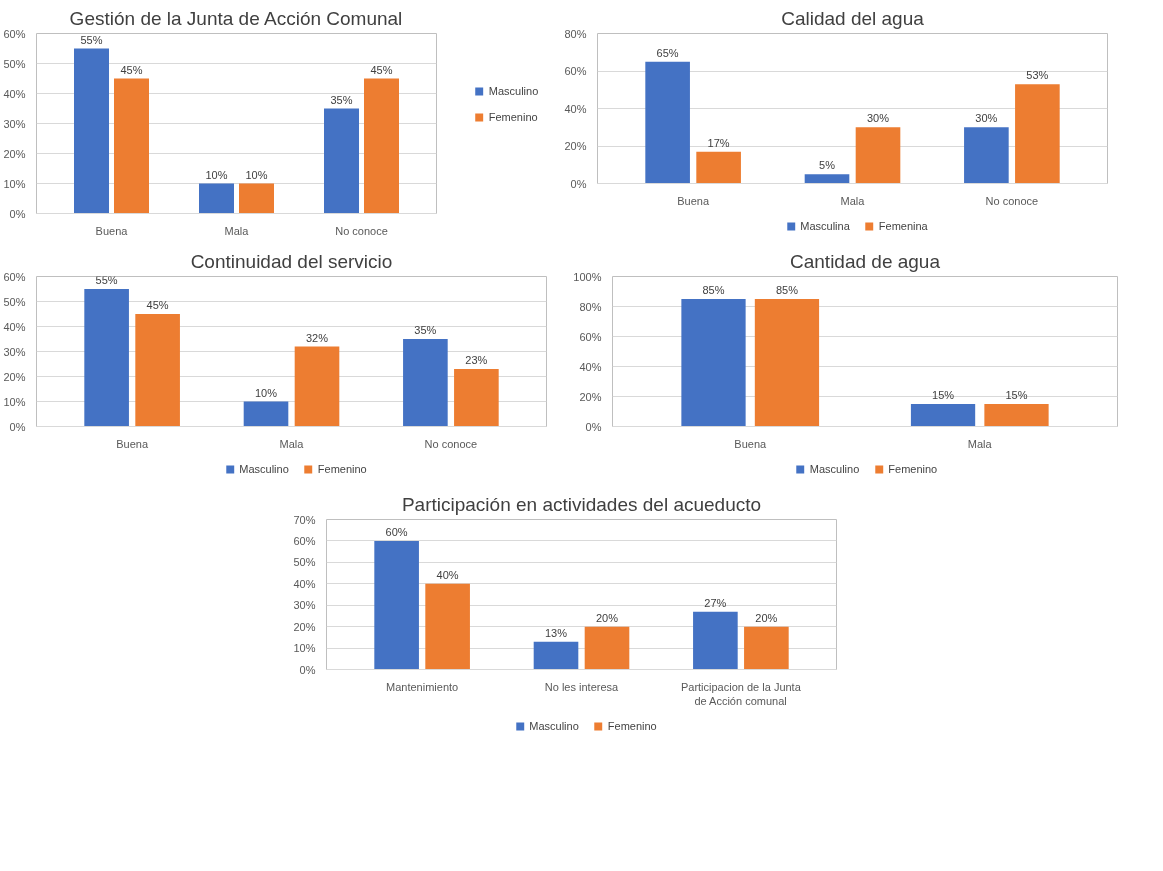 The image size is (1163, 871). I want to click on legend-label: Masculina, so click(825, 226).